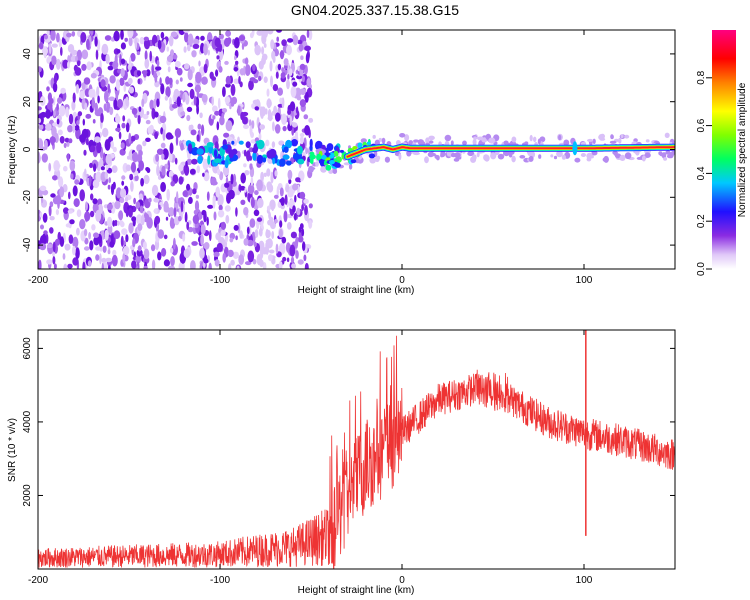 This screenshot has height=600, width=750. Describe the element at coordinates (12, 450) in the screenshot. I see `snr-ylabel: SNR (10 * v/v)` at that location.